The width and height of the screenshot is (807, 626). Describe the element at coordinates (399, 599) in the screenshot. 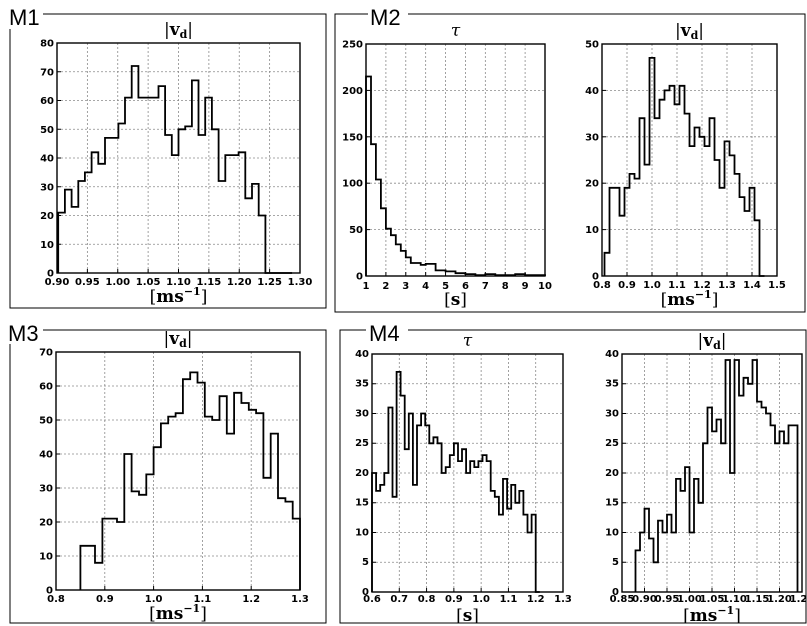

I see `x-tick-label: 0.7` at that location.